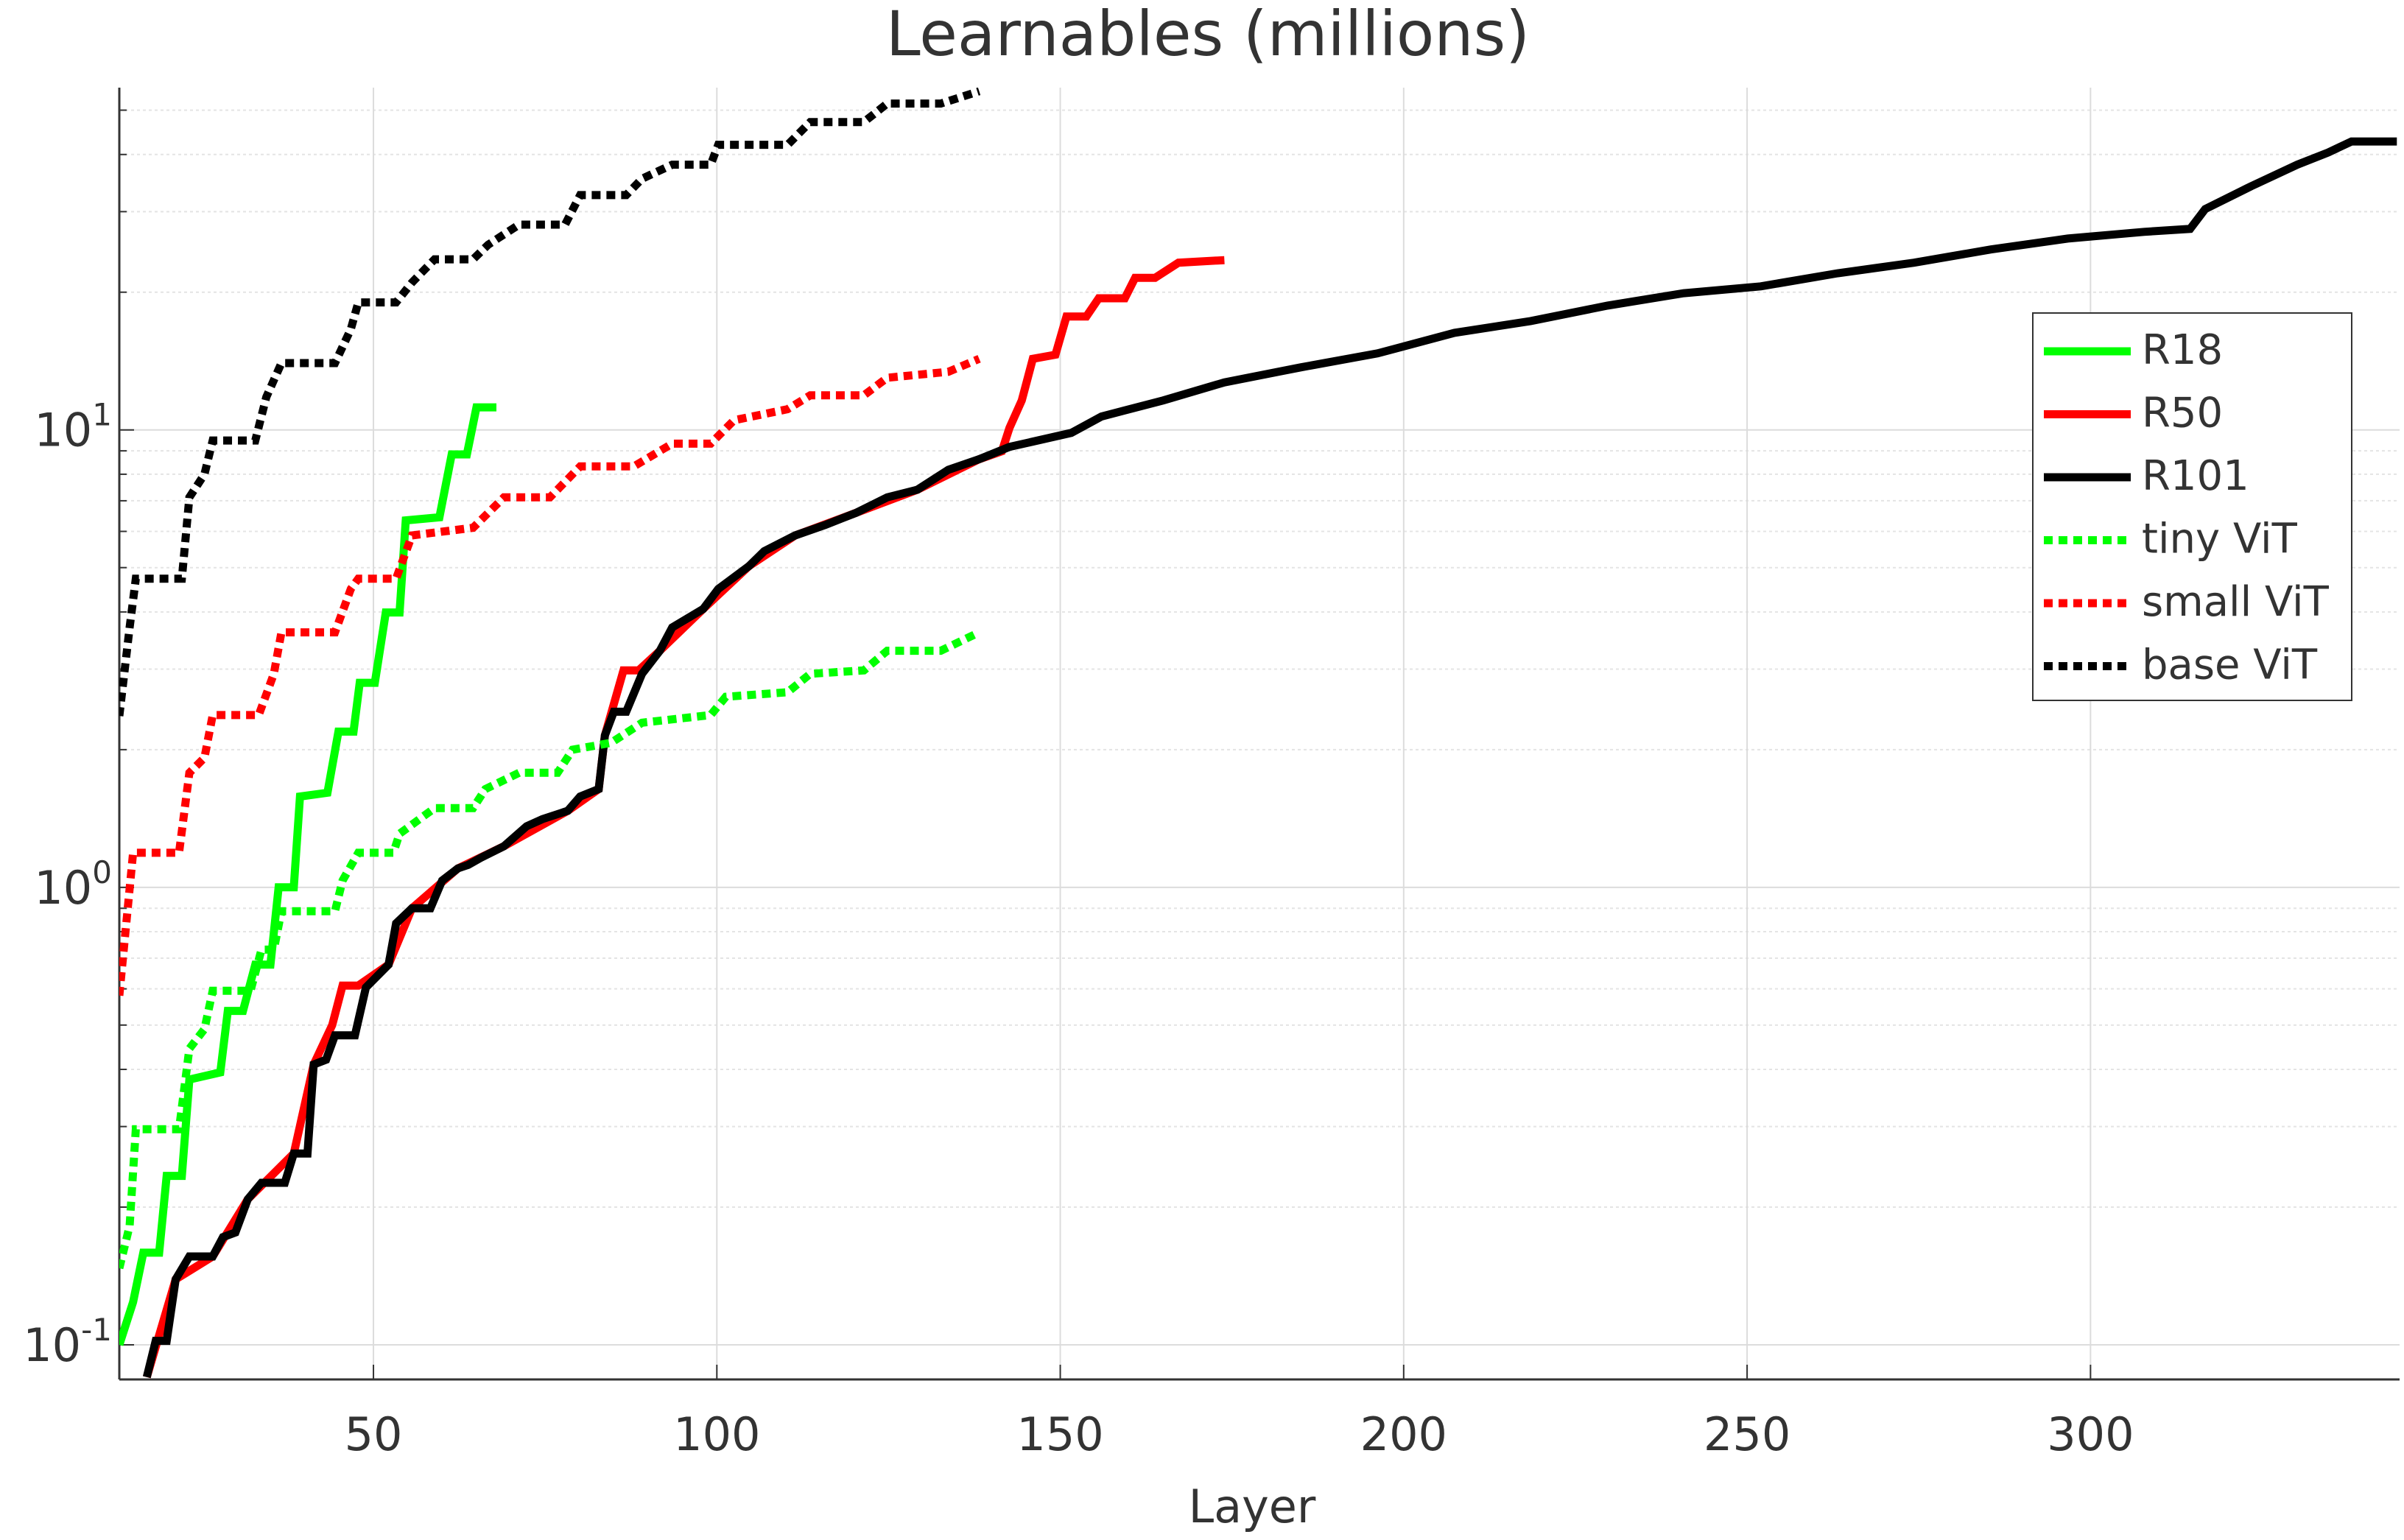  What do you see at coordinates (1208, 35) in the screenshot?
I see `chart-title: Learnables (millions)` at bounding box center [1208, 35].